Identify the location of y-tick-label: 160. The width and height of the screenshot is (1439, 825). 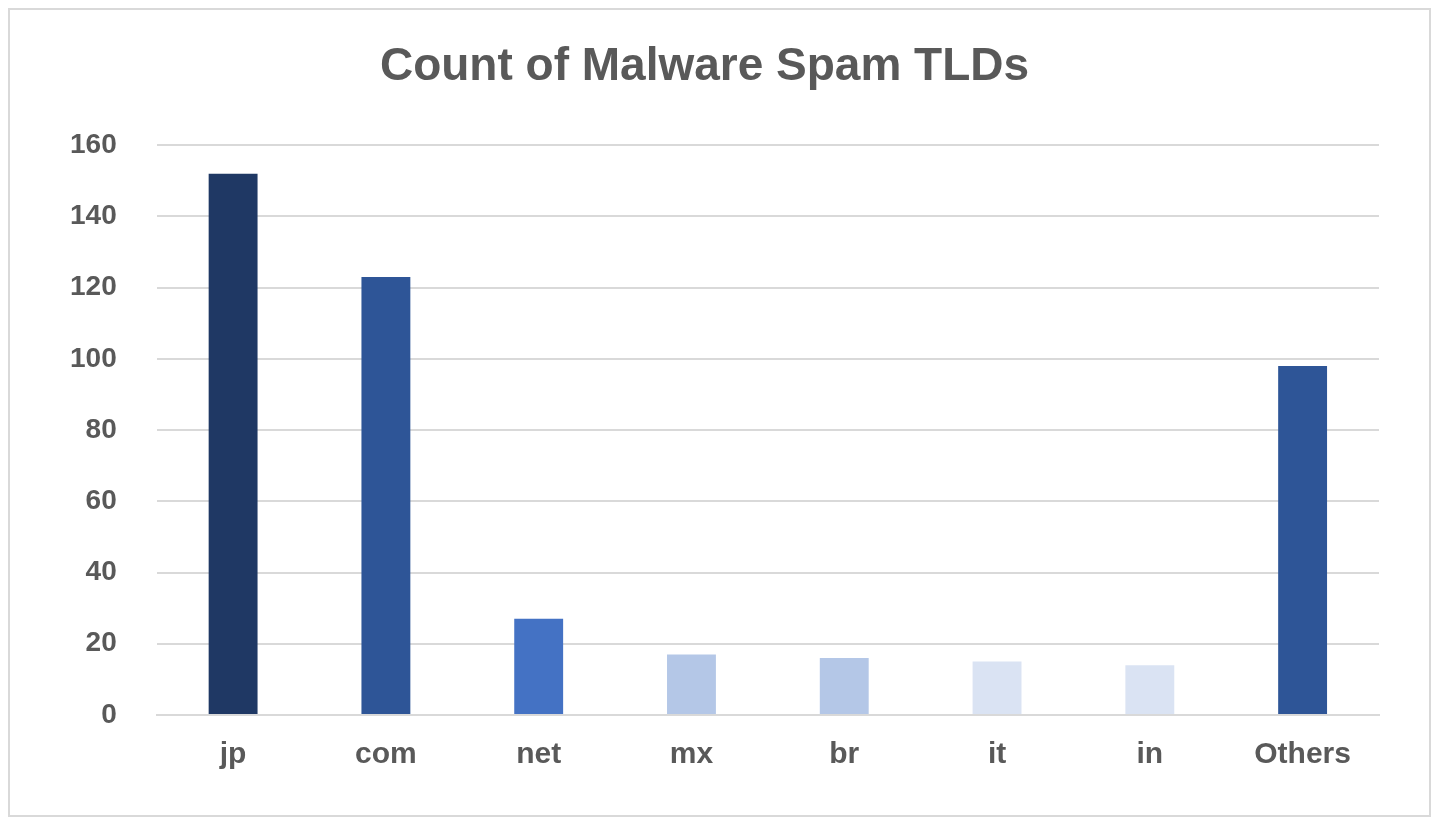
(93, 143).